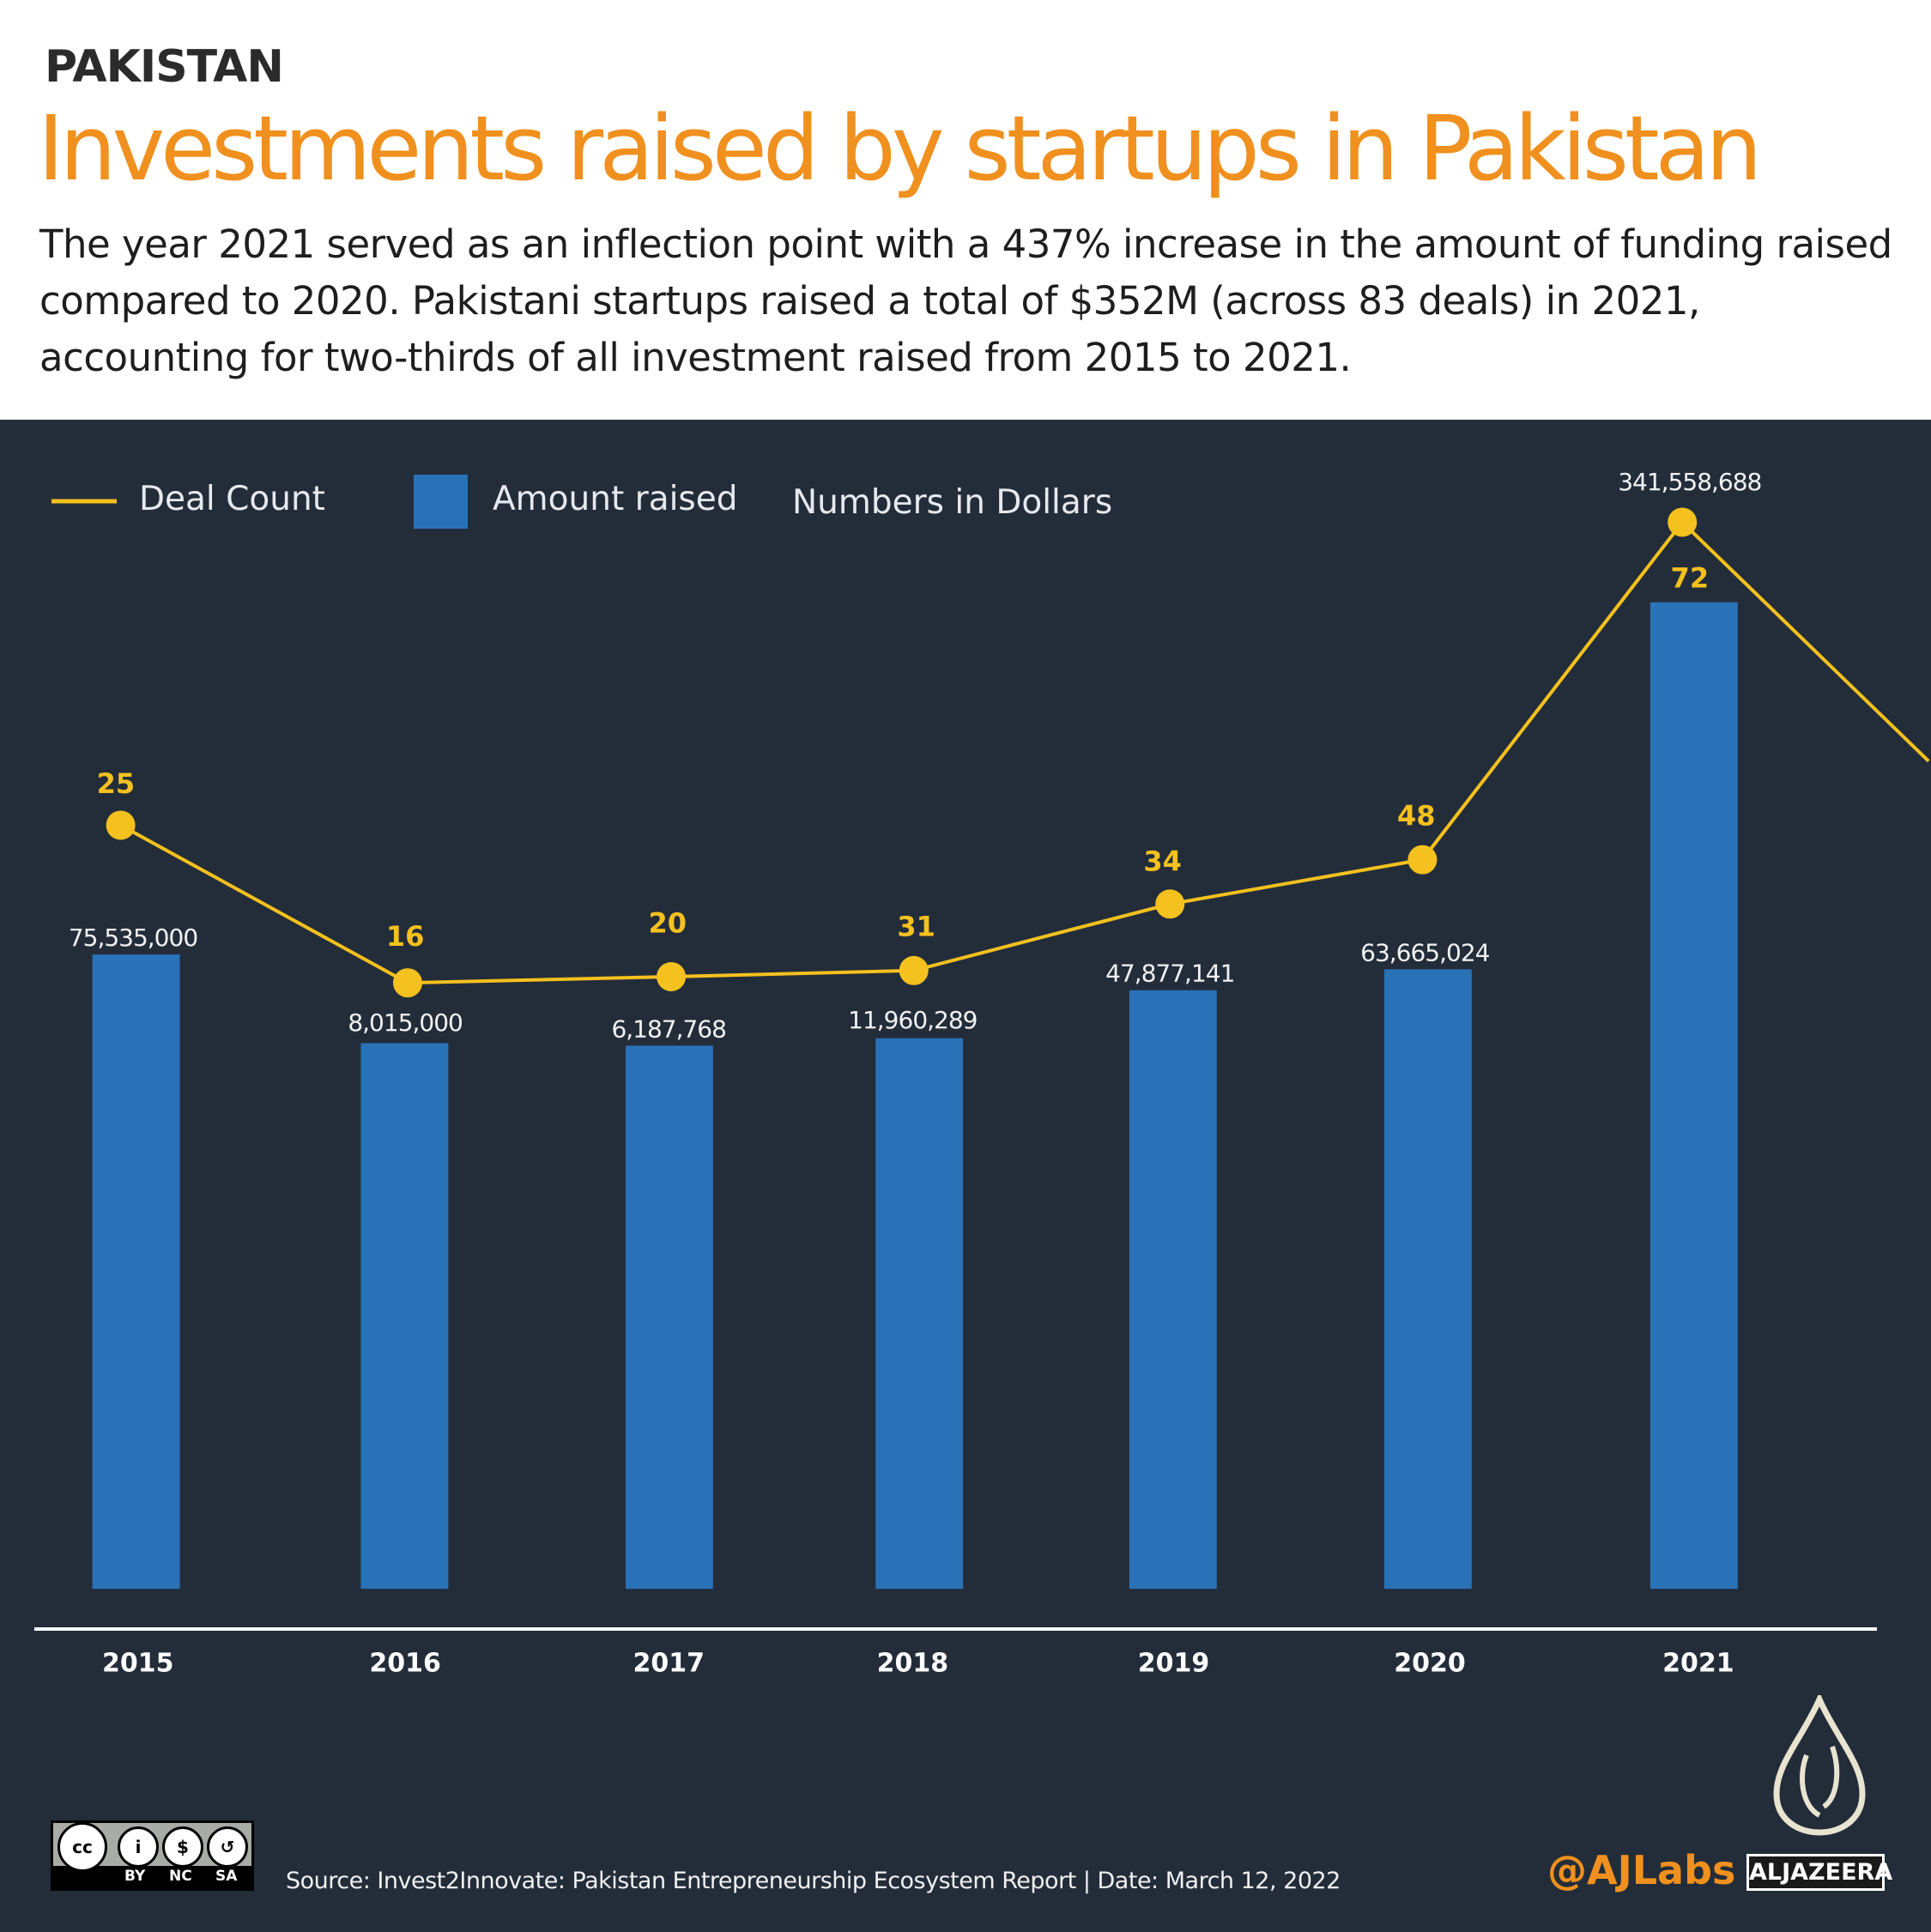  What do you see at coordinates (919, 1314) in the screenshot?
I see `bar-2018` at bounding box center [919, 1314].